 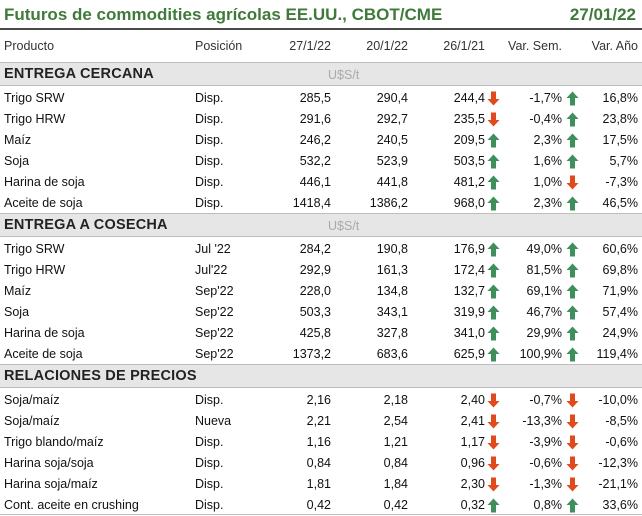 What do you see at coordinates (43, 203) in the screenshot?
I see `cell-product: Aceite de soja` at bounding box center [43, 203].